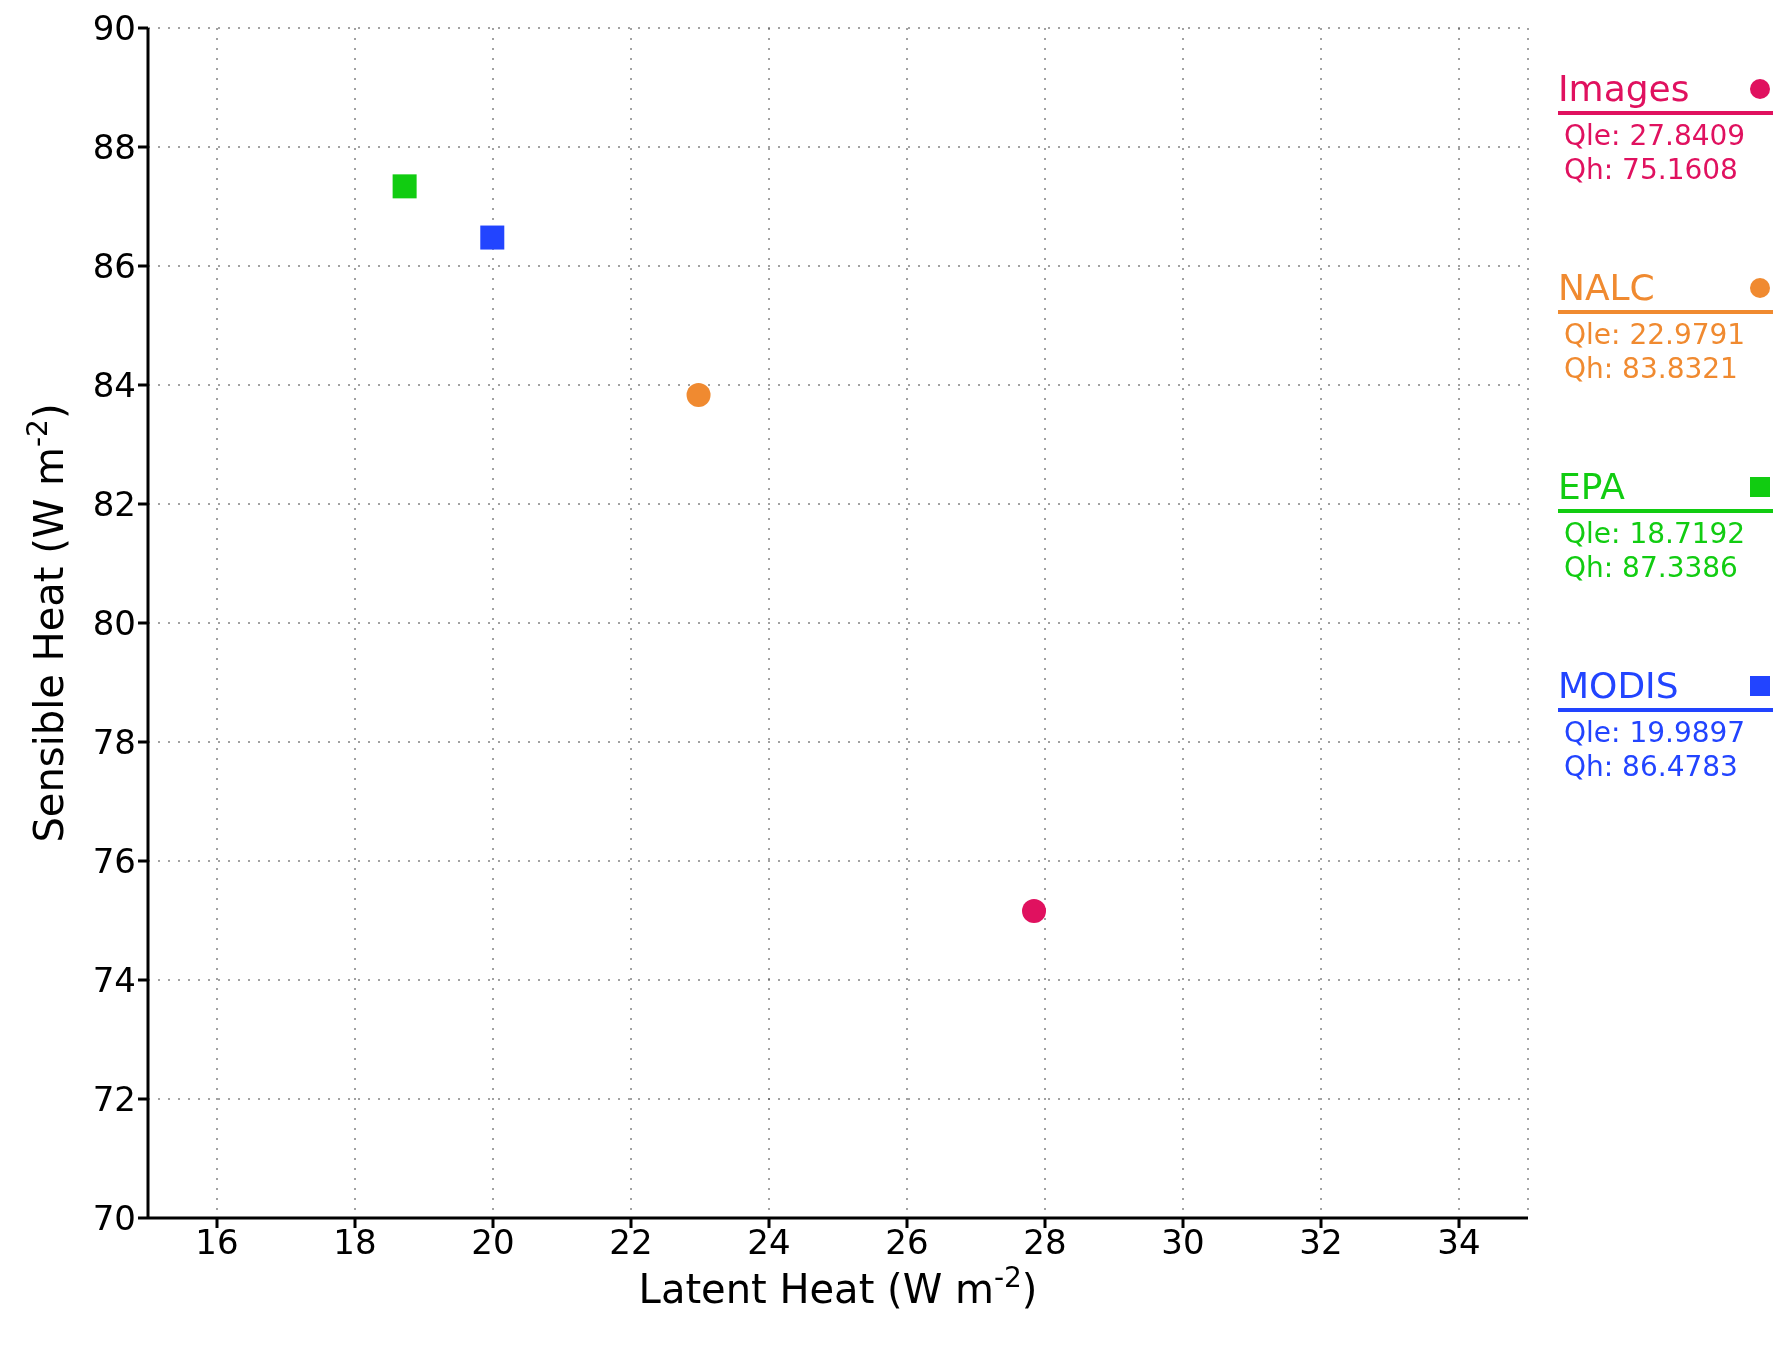 The width and height of the screenshot is (1782, 1360). I want to click on y-tick-label: 70, so click(114, 1218).